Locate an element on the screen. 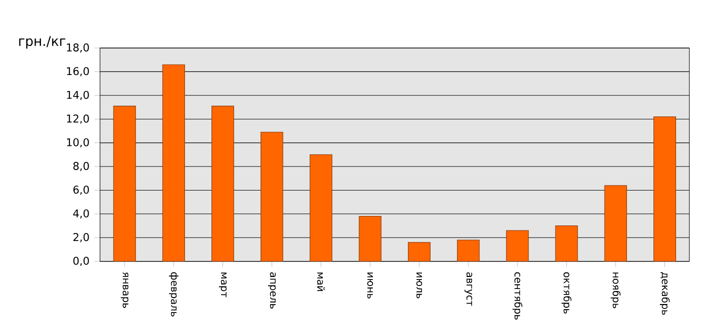 The image size is (722, 328). x-tick-label: июнь is located at coordinates (370, 285).